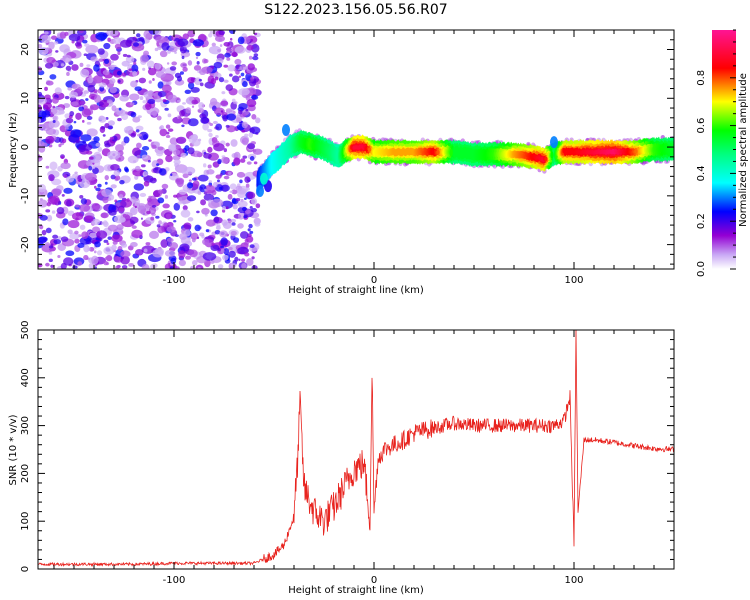  Describe the element at coordinates (25, 569) in the screenshot. I see `y-tick-label: 0` at that location.